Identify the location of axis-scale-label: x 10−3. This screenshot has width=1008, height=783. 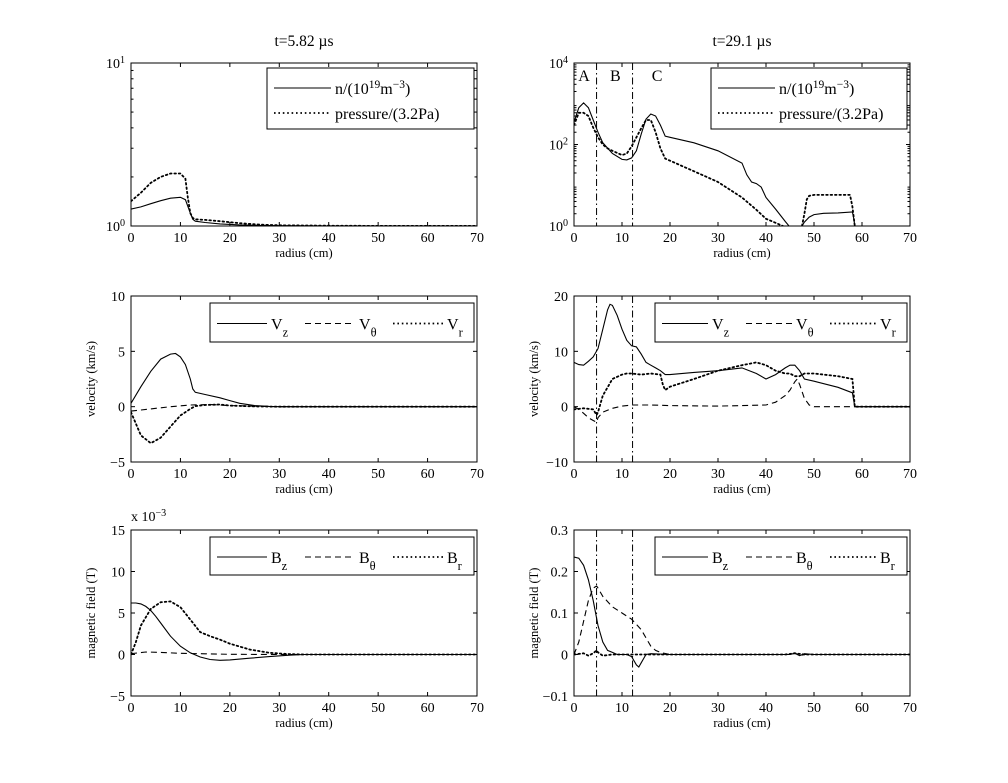
(148, 517).